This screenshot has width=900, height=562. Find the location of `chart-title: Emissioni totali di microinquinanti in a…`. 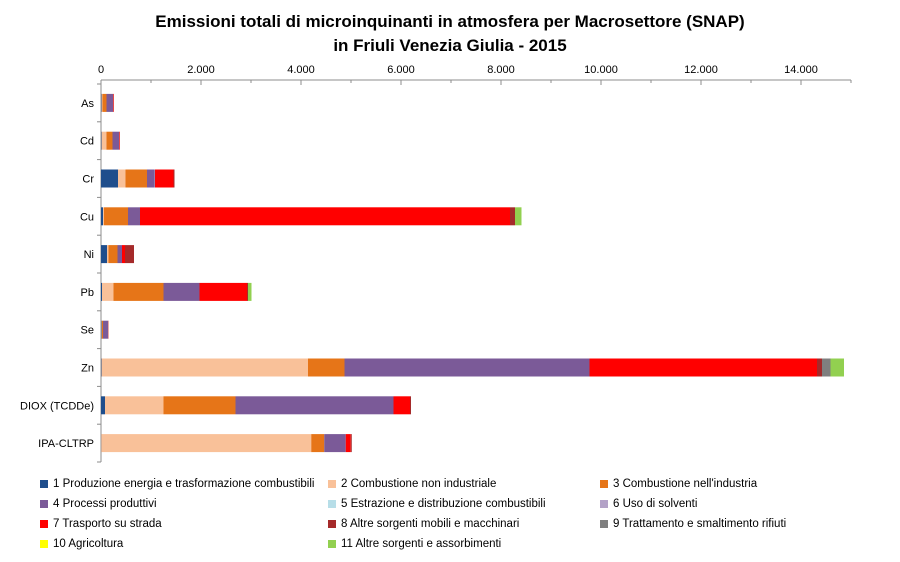

chart-title: Emissioni totali di microinquinanti in a… is located at coordinates (450, 34).